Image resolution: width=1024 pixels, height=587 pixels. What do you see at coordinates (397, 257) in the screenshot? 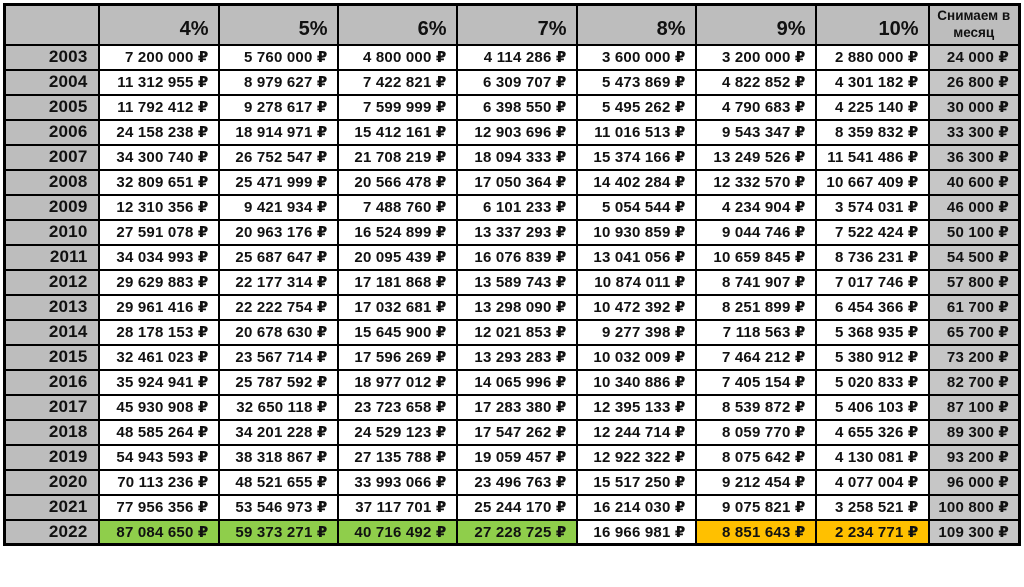
I see `value-cell: 20 095 439 ₽` at bounding box center [397, 257].